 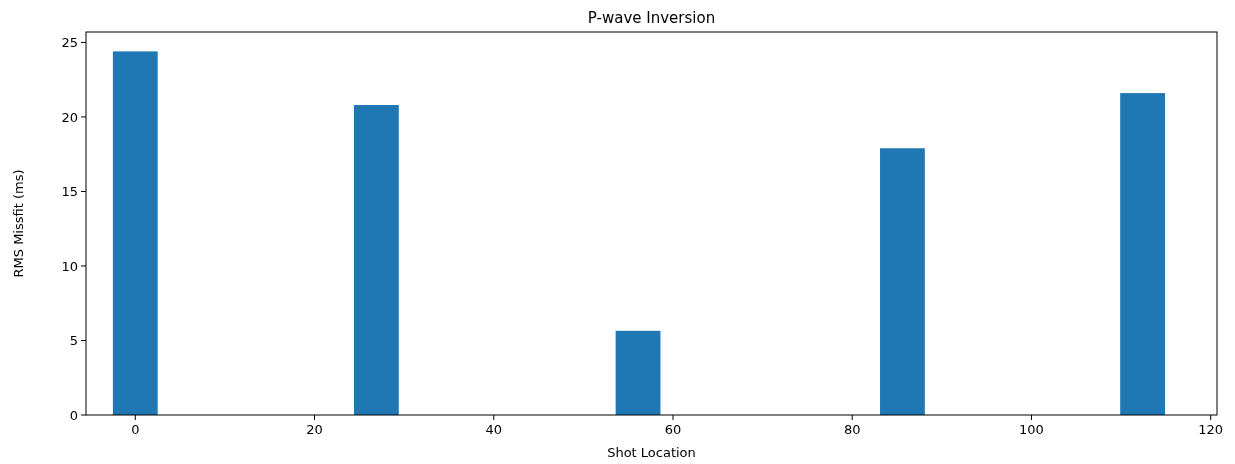 What do you see at coordinates (135, 429) in the screenshot?
I see `x-tick-label: 0` at bounding box center [135, 429].